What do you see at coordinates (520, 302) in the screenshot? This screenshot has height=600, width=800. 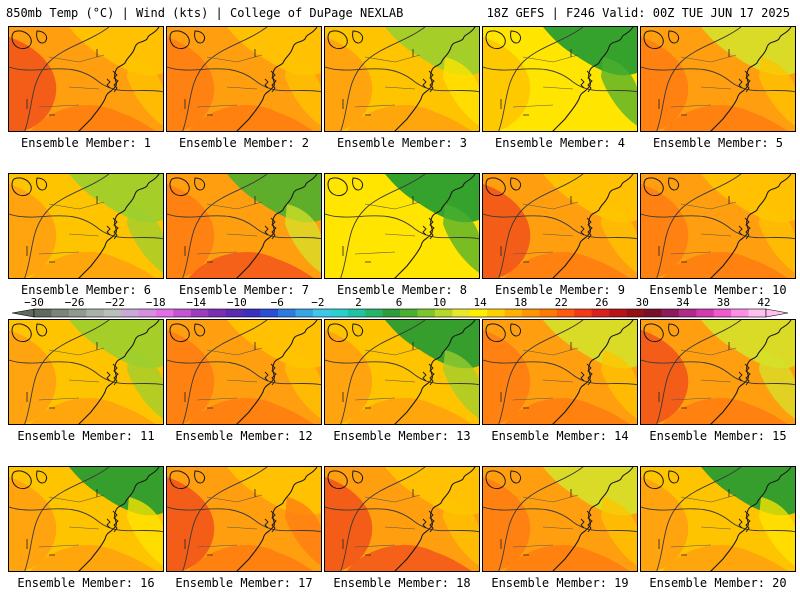 I see `colorbar-tick-label: 18` at bounding box center [520, 302].